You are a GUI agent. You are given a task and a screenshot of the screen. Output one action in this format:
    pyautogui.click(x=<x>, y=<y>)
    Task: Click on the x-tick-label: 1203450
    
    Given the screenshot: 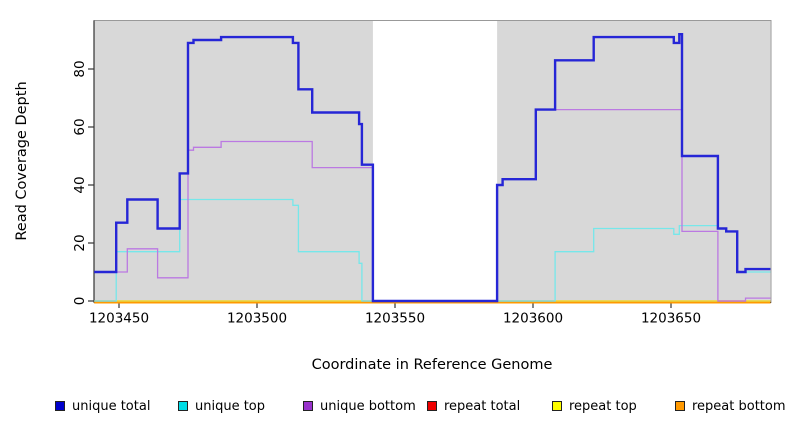 What is the action you would take?
    pyautogui.click(x=119, y=319)
    